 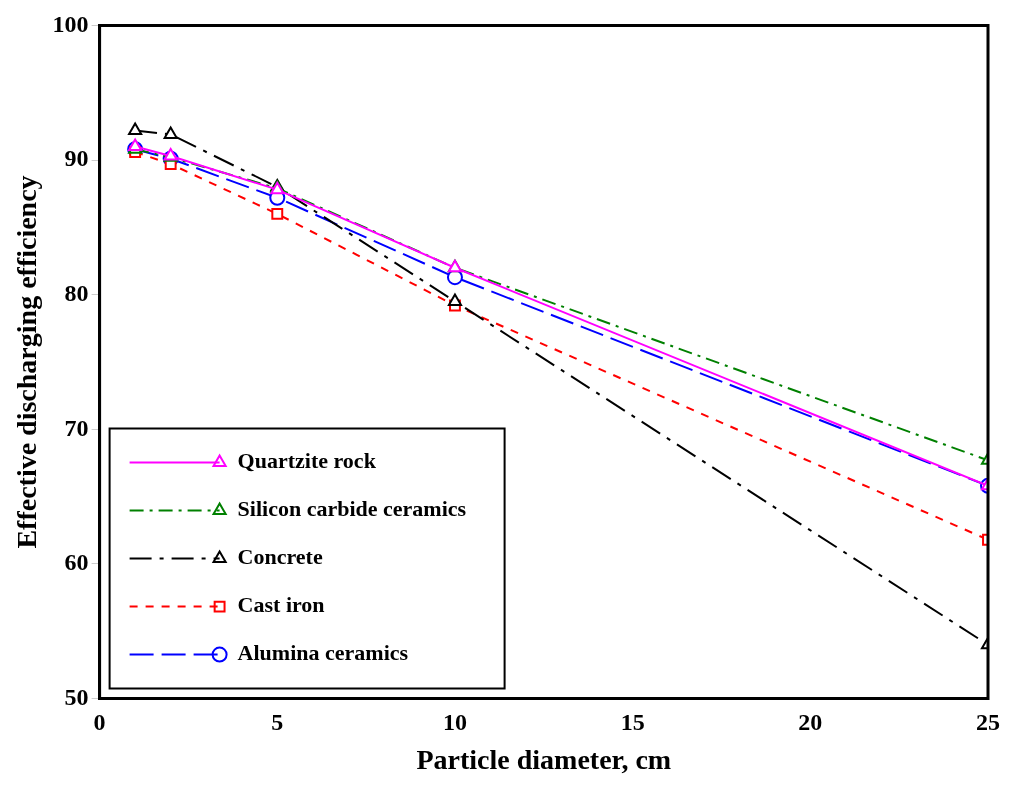 What do you see at coordinates (323, 653) in the screenshot?
I see `legend-label: Alumina ceramics` at bounding box center [323, 653].